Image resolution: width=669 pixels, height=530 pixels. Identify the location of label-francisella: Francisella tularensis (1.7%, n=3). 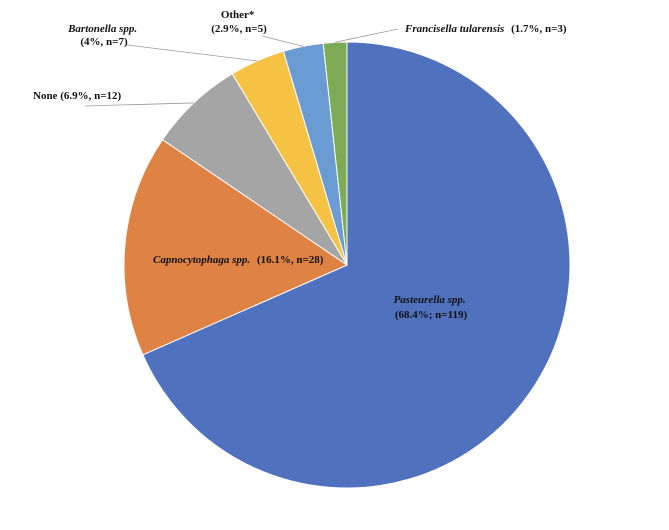
(485, 29).